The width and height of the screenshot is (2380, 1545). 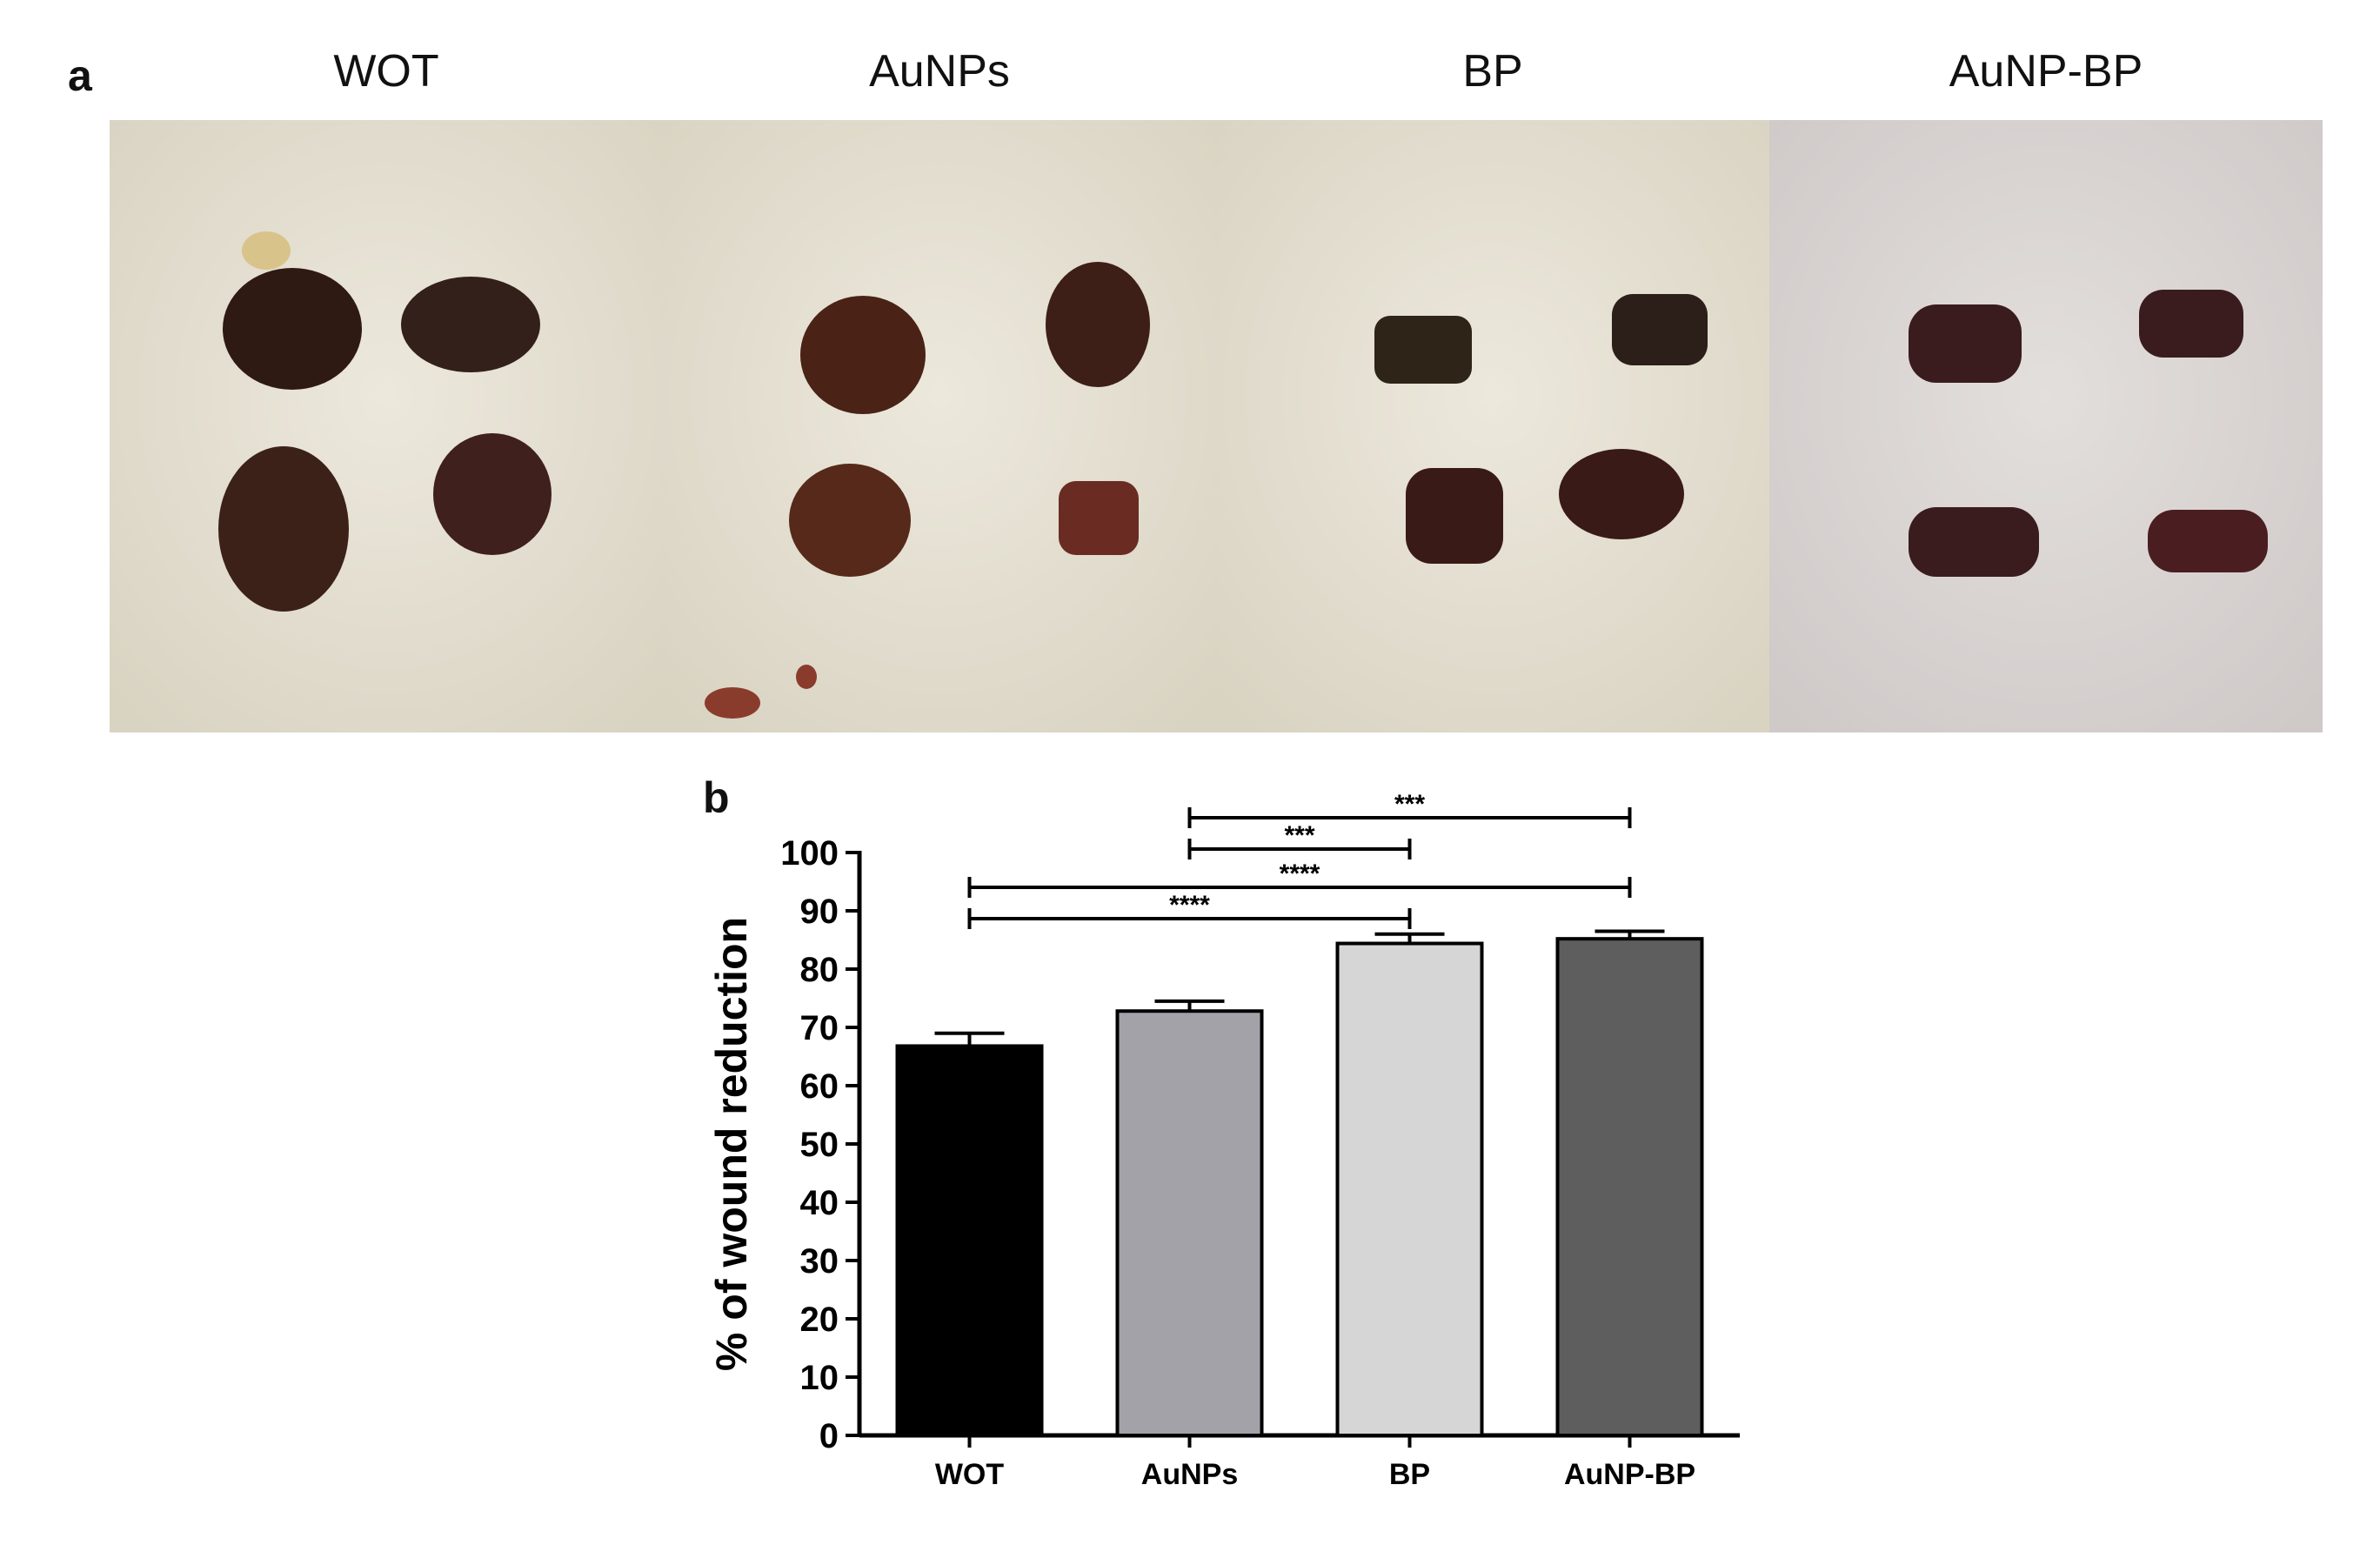 What do you see at coordinates (819, 912) in the screenshot?
I see `y-tick-label: 90` at bounding box center [819, 912].